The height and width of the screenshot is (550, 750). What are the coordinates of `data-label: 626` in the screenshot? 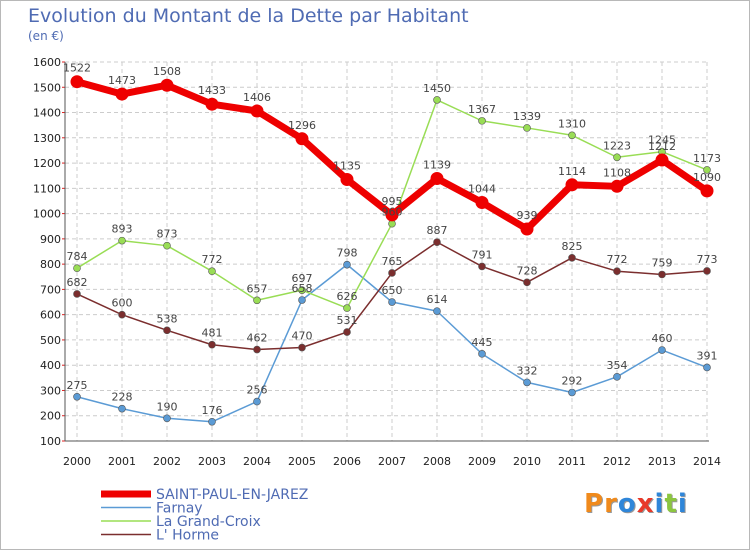 It's located at (347, 296).